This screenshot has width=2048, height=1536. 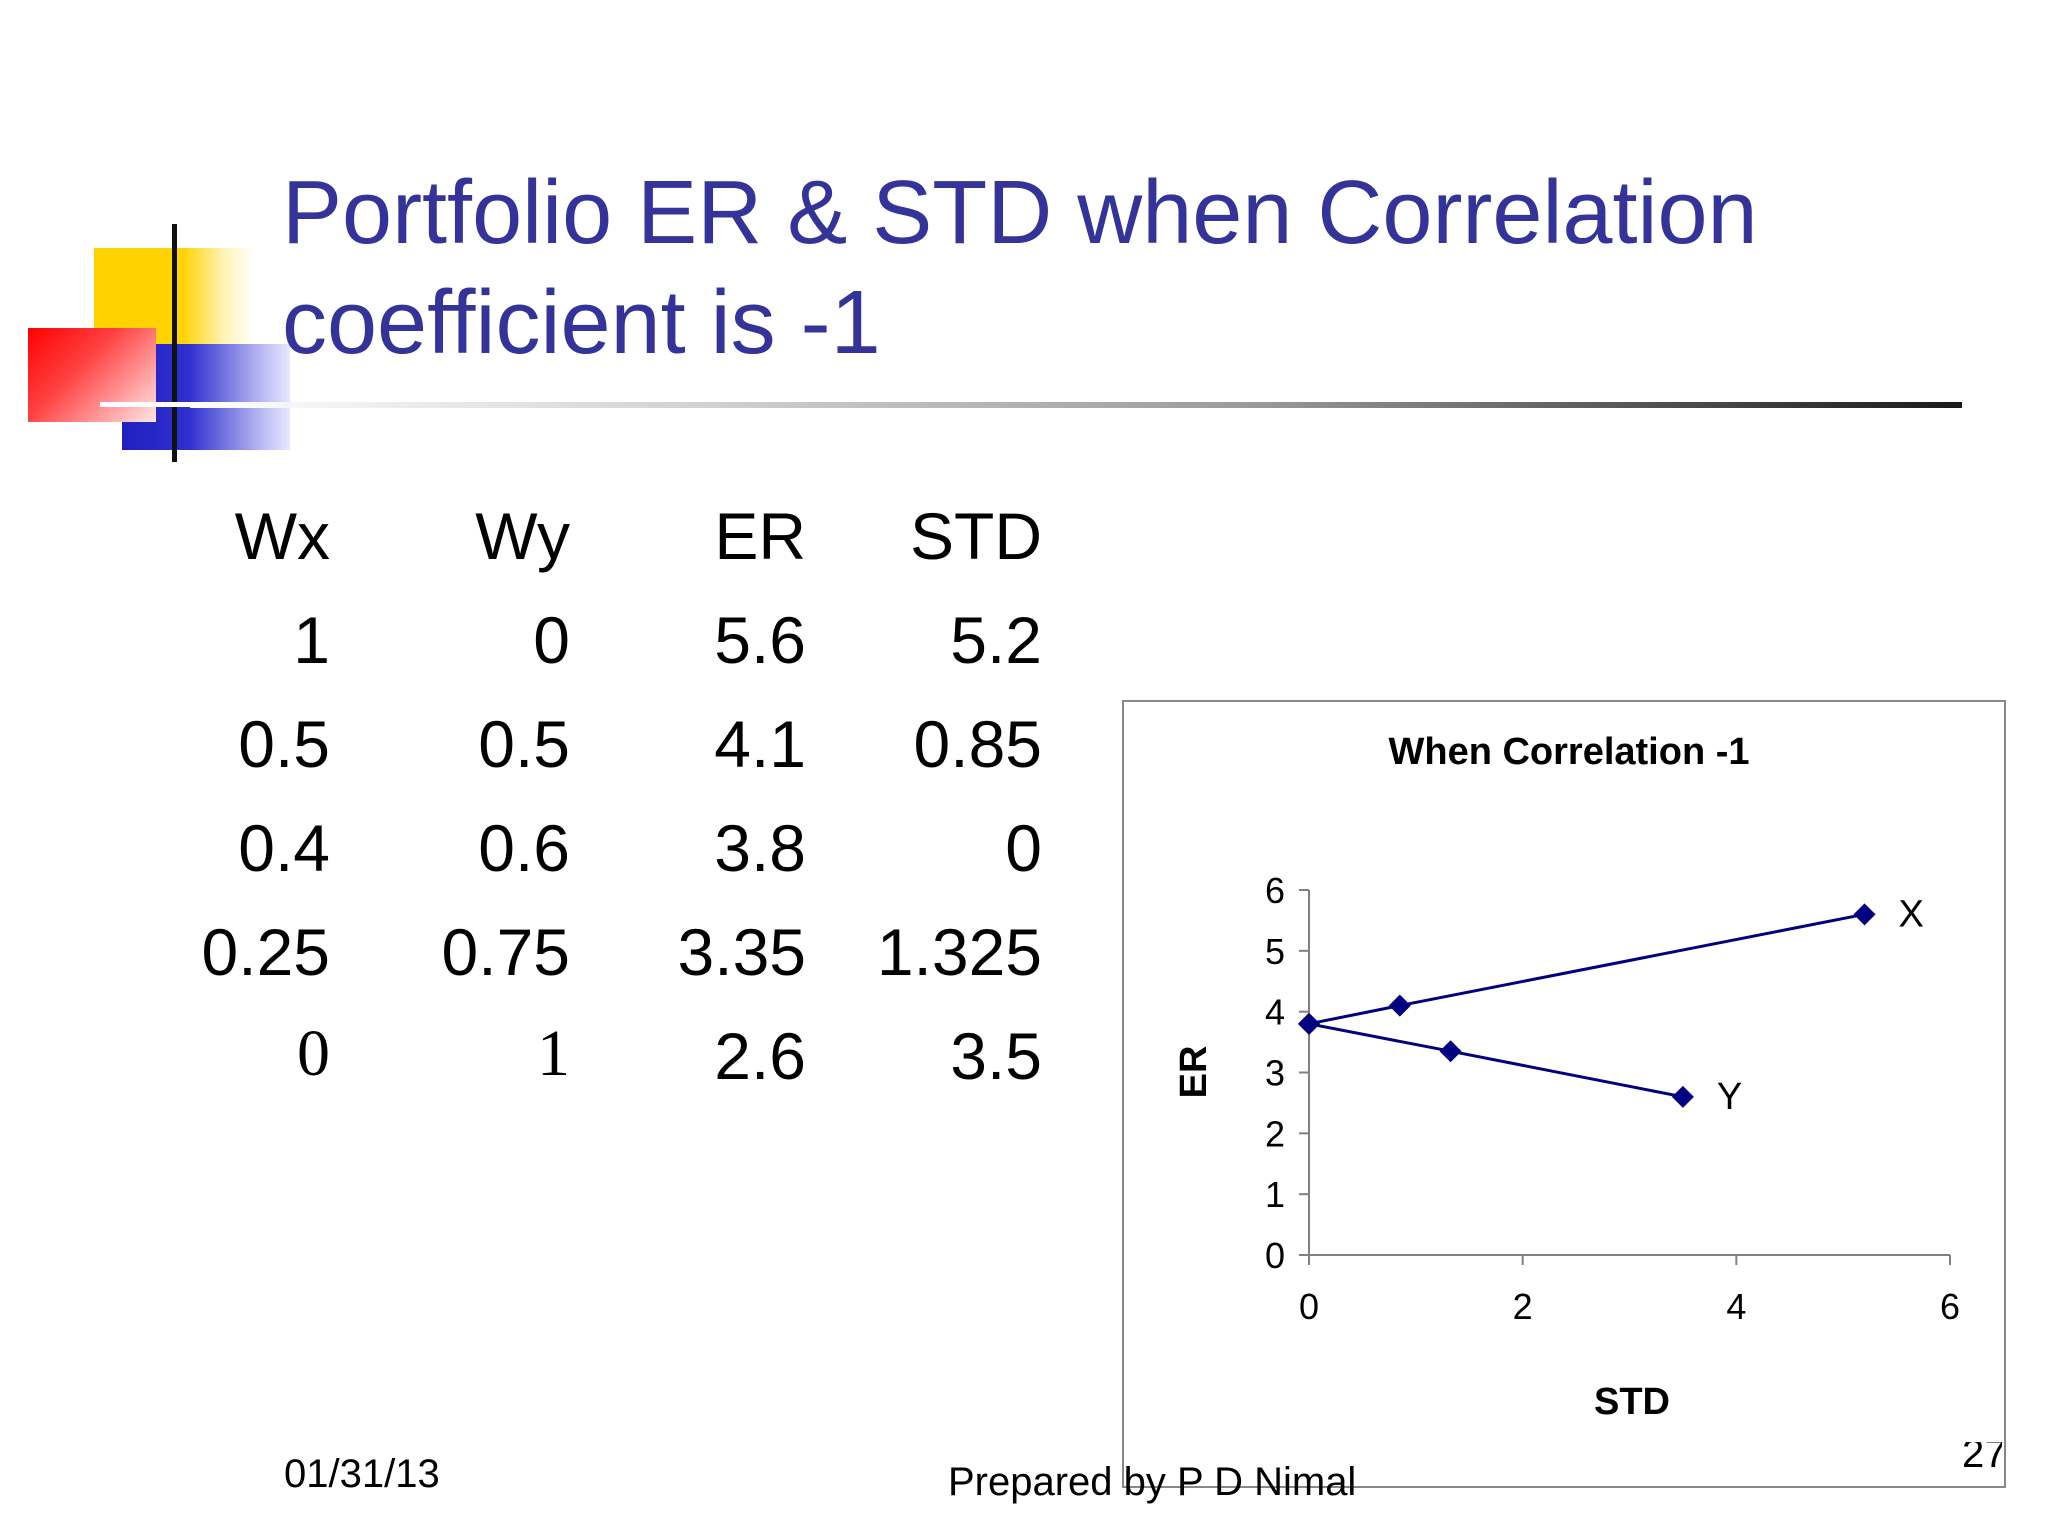 I want to click on table-header-std: STD, so click(x=976, y=536).